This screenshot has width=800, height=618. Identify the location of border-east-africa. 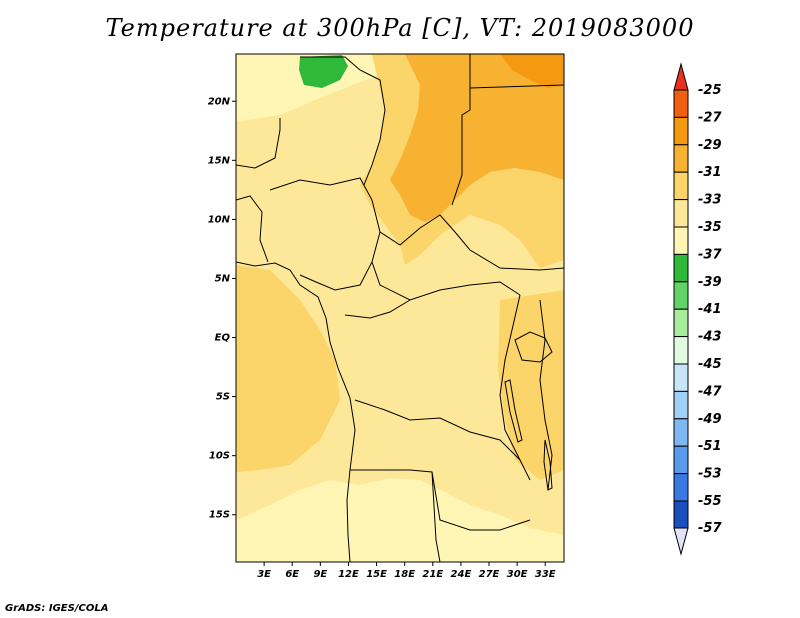
(546, 395).